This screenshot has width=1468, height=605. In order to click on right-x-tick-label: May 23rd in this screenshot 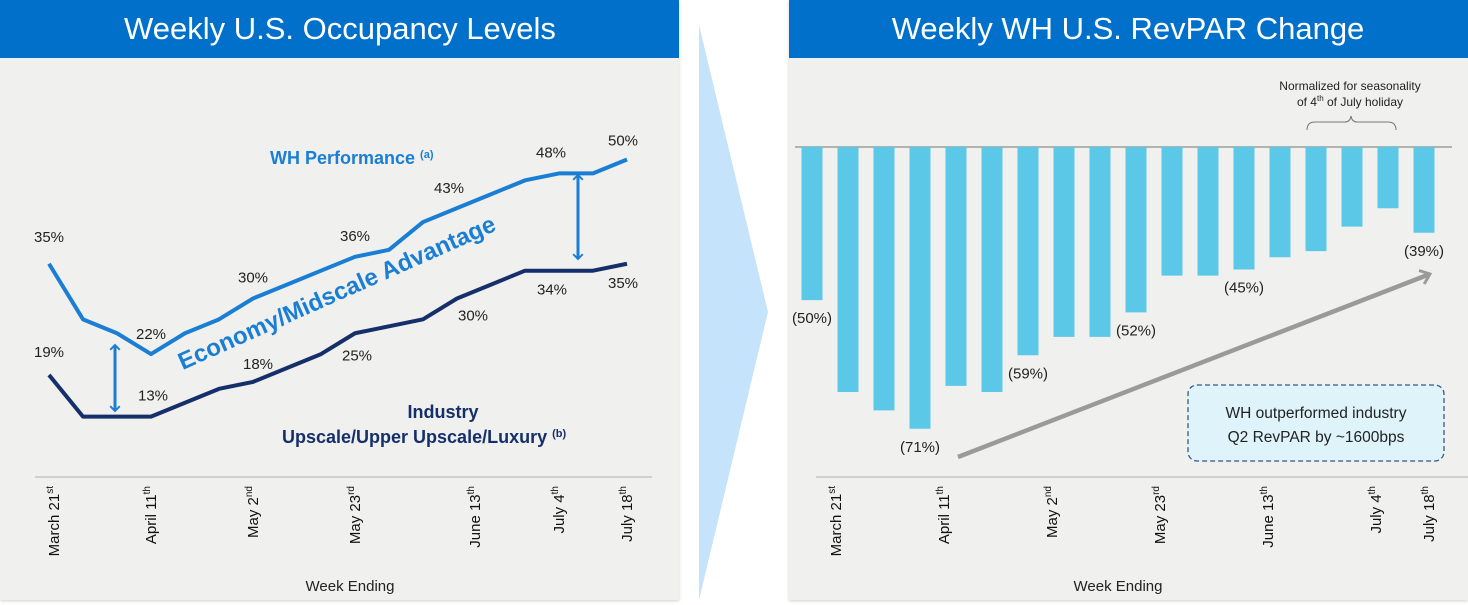, I will do `click(1160, 515)`.